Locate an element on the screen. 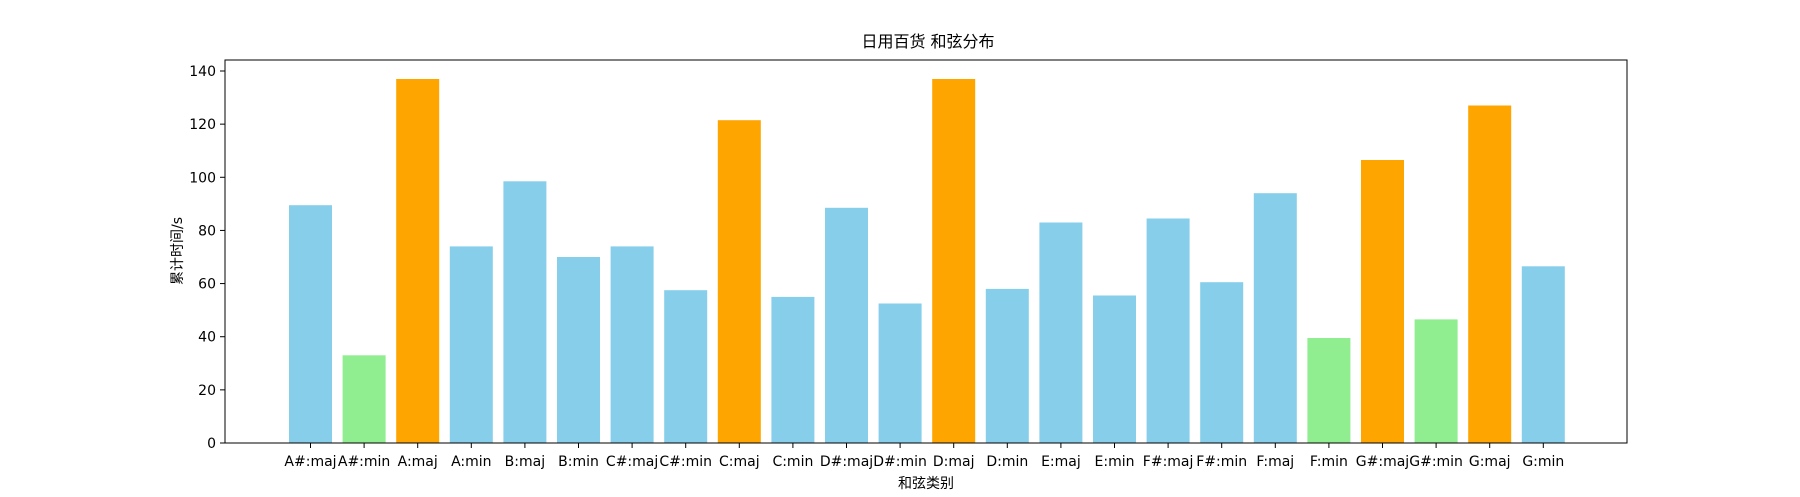 The height and width of the screenshot is (497, 1800). x-tick-label: A:min is located at coordinates (471, 462).